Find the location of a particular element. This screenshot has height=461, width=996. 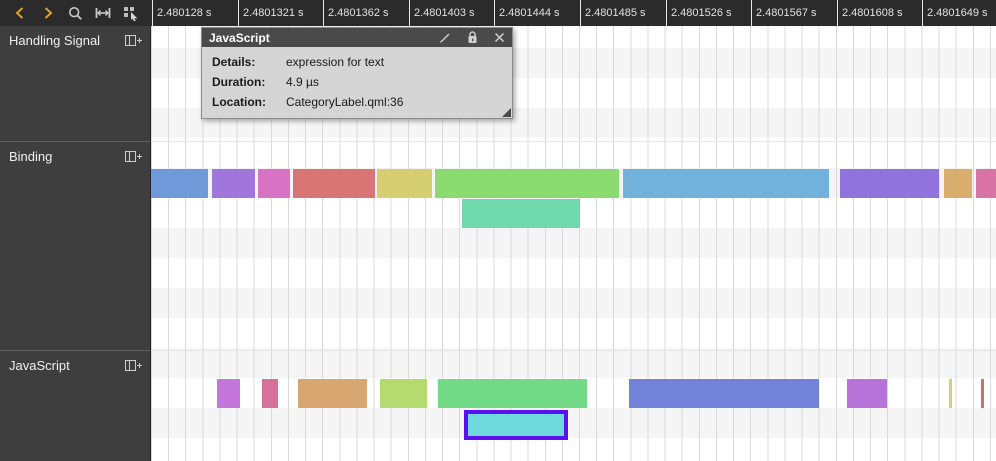

ruler-tick: 2.4801321 s is located at coordinates (271, 13).